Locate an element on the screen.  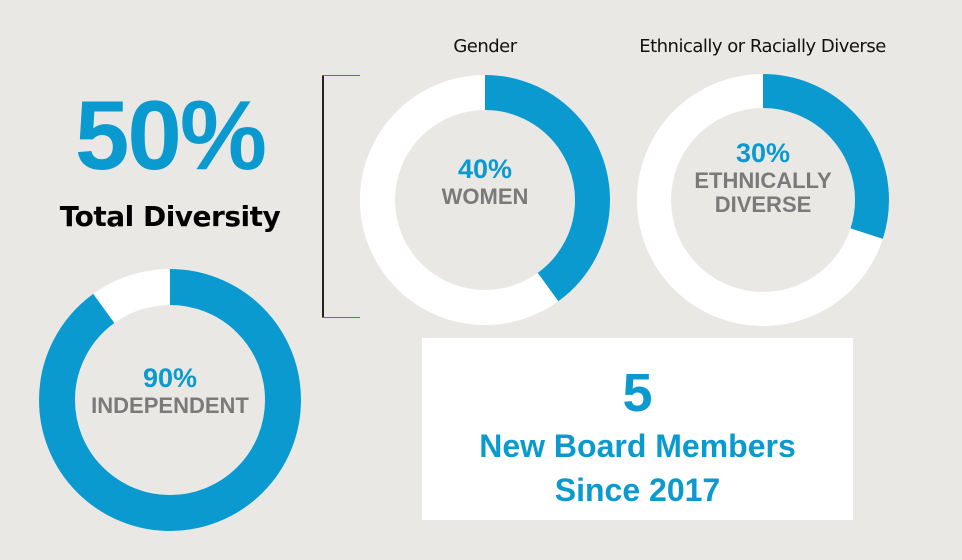
independent-donut: 90% INDEPENDENT is located at coordinates (170, 400).